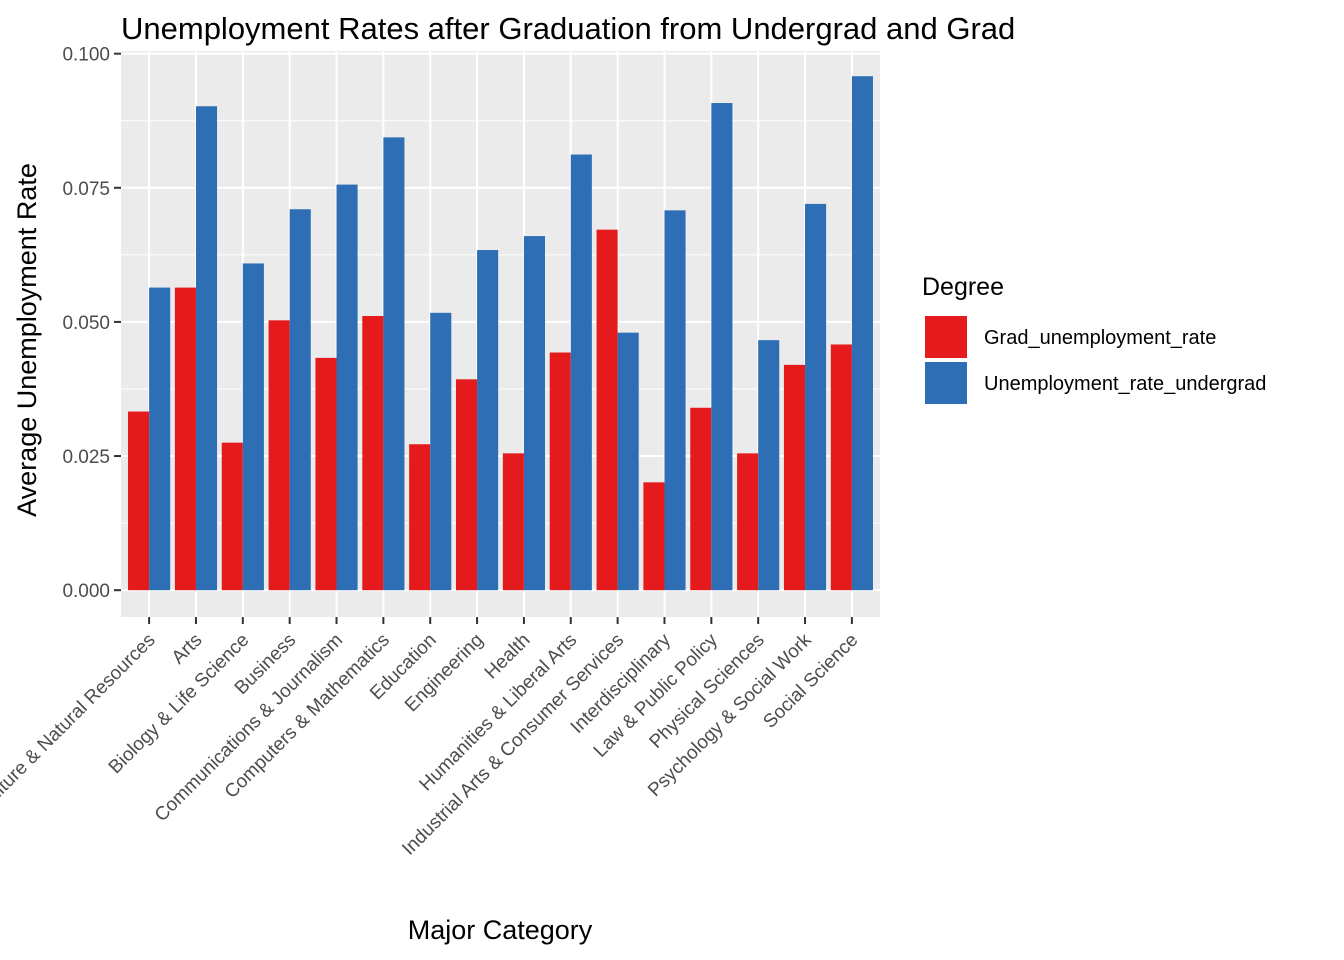 This screenshot has width=1344, height=960. What do you see at coordinates (86, 457) in the screenshot?
I see `y-tick-label: 0.025` at bounding box center [86, 457].